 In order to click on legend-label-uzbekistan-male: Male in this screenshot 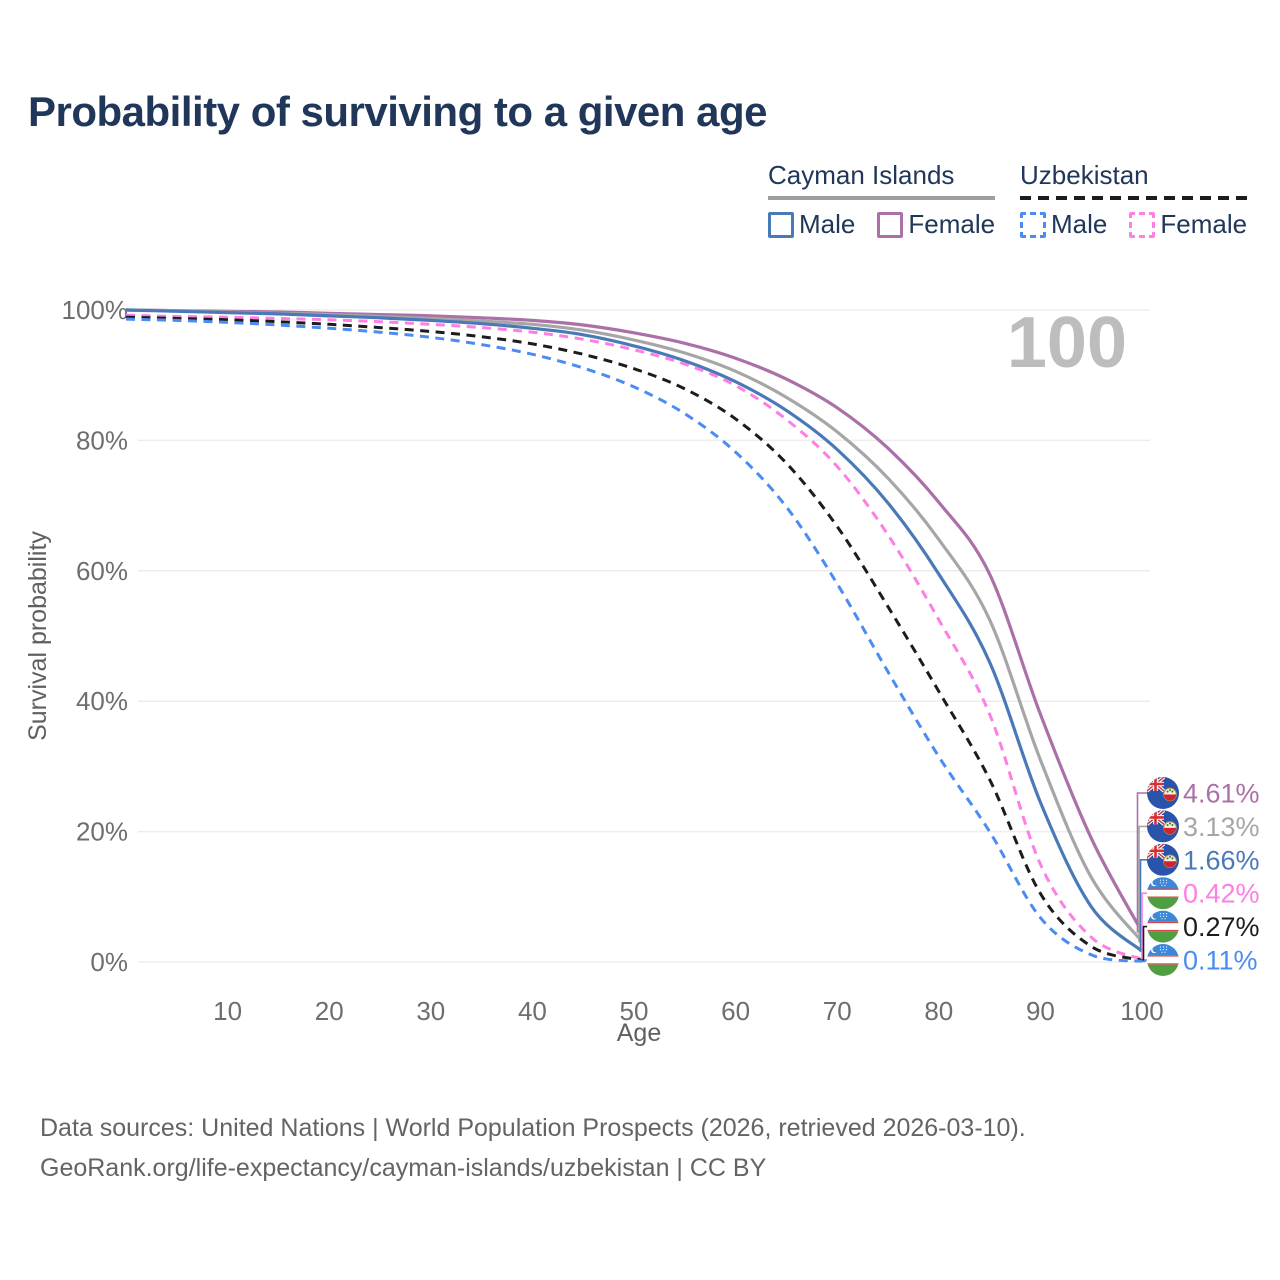, I will do `click(1079, 224)`.